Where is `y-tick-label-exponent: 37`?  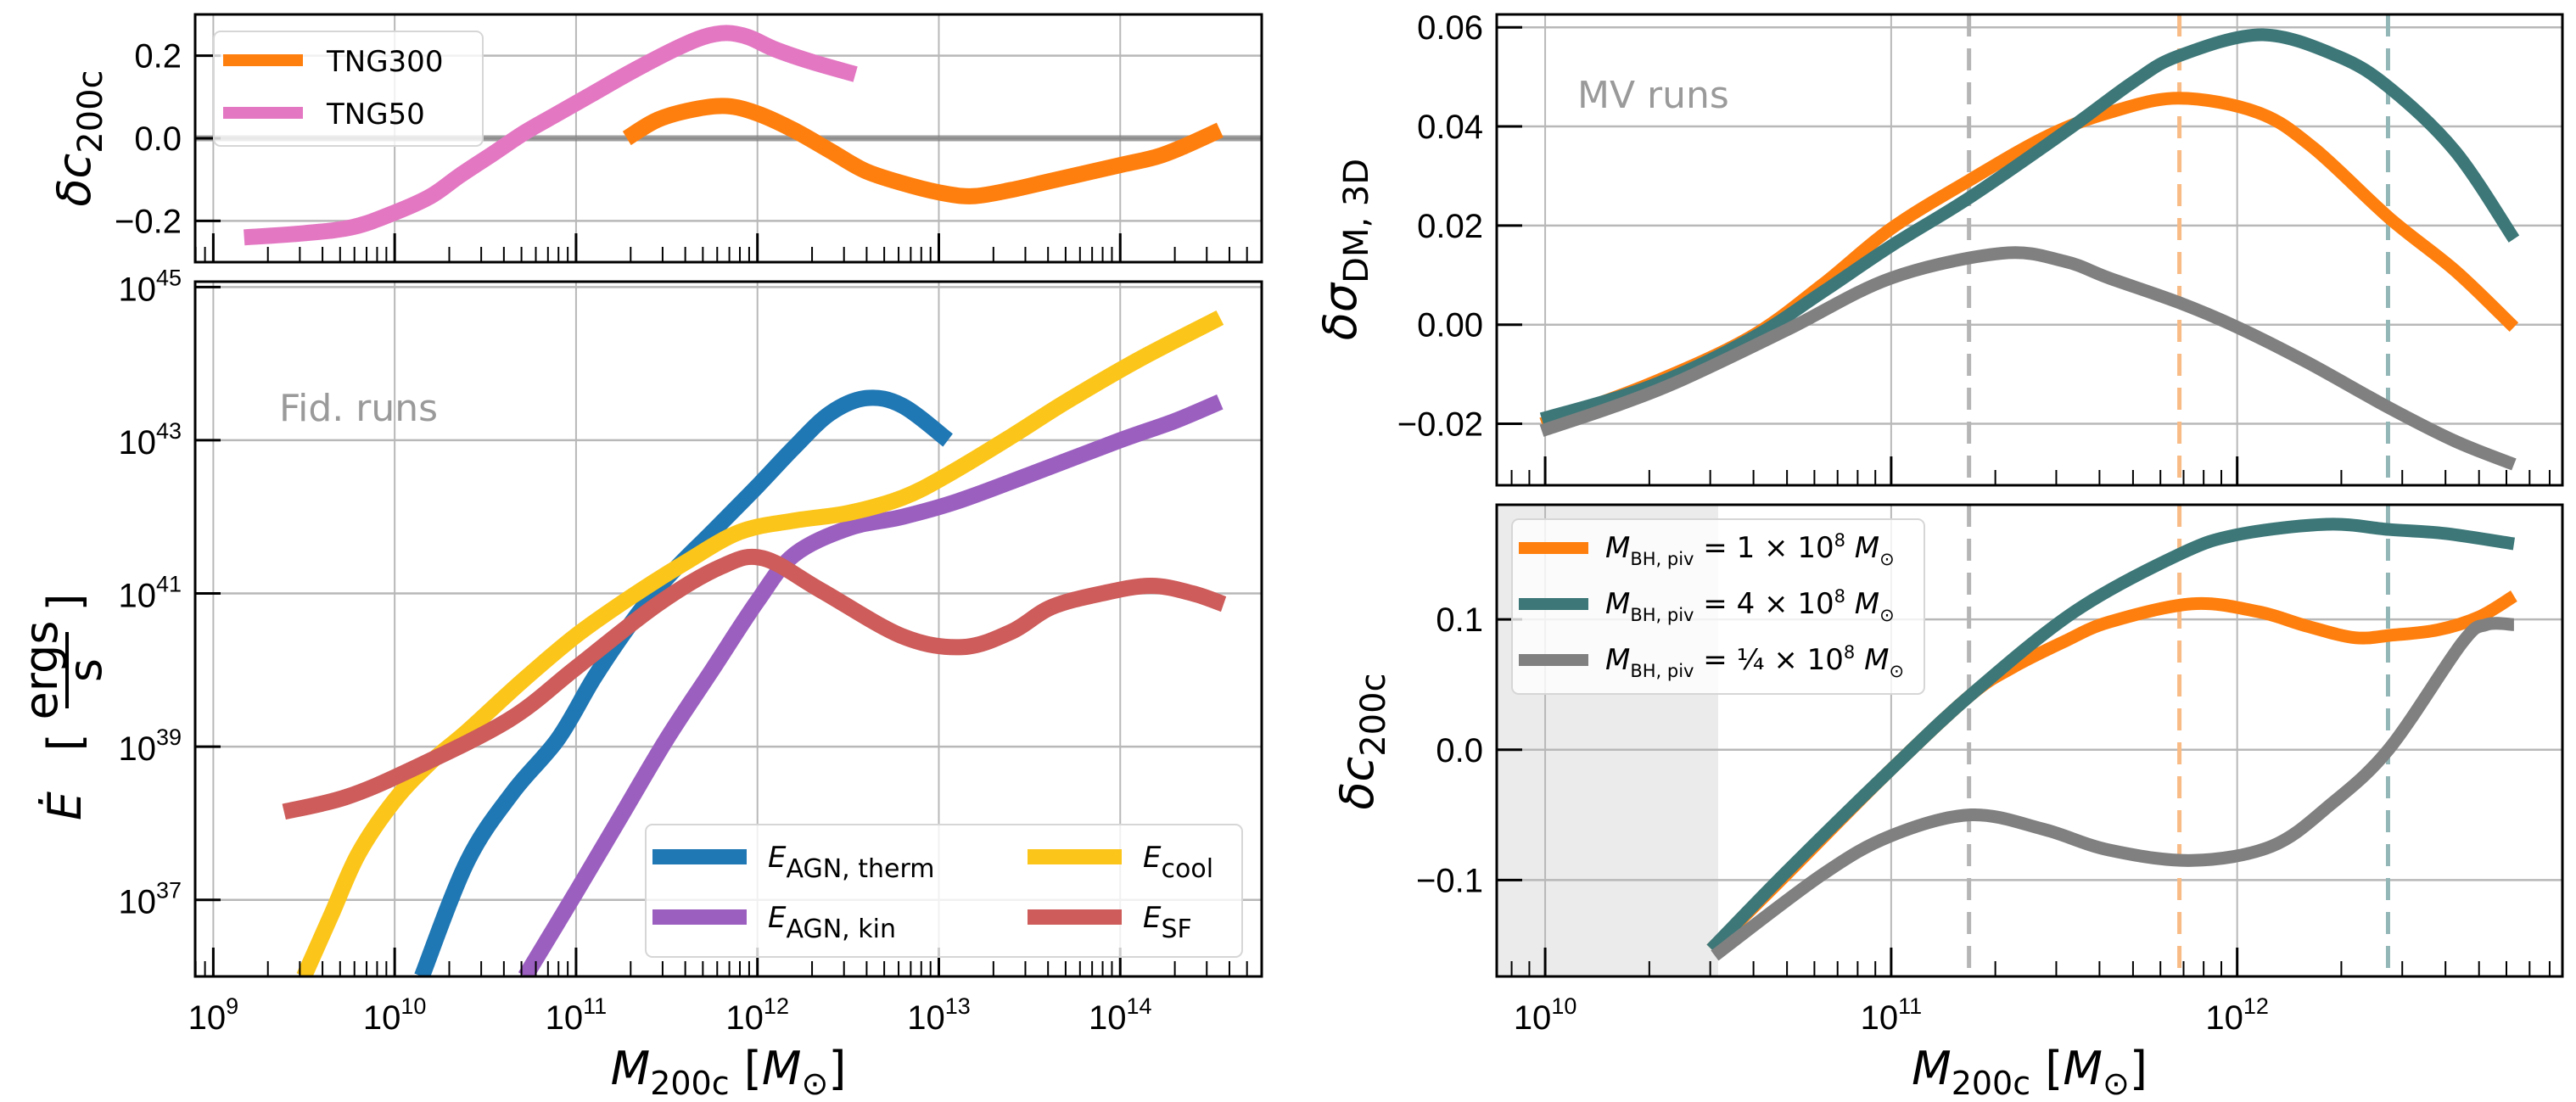
y-tick-label-exponent: 37 is located at coordinates (169, 890).